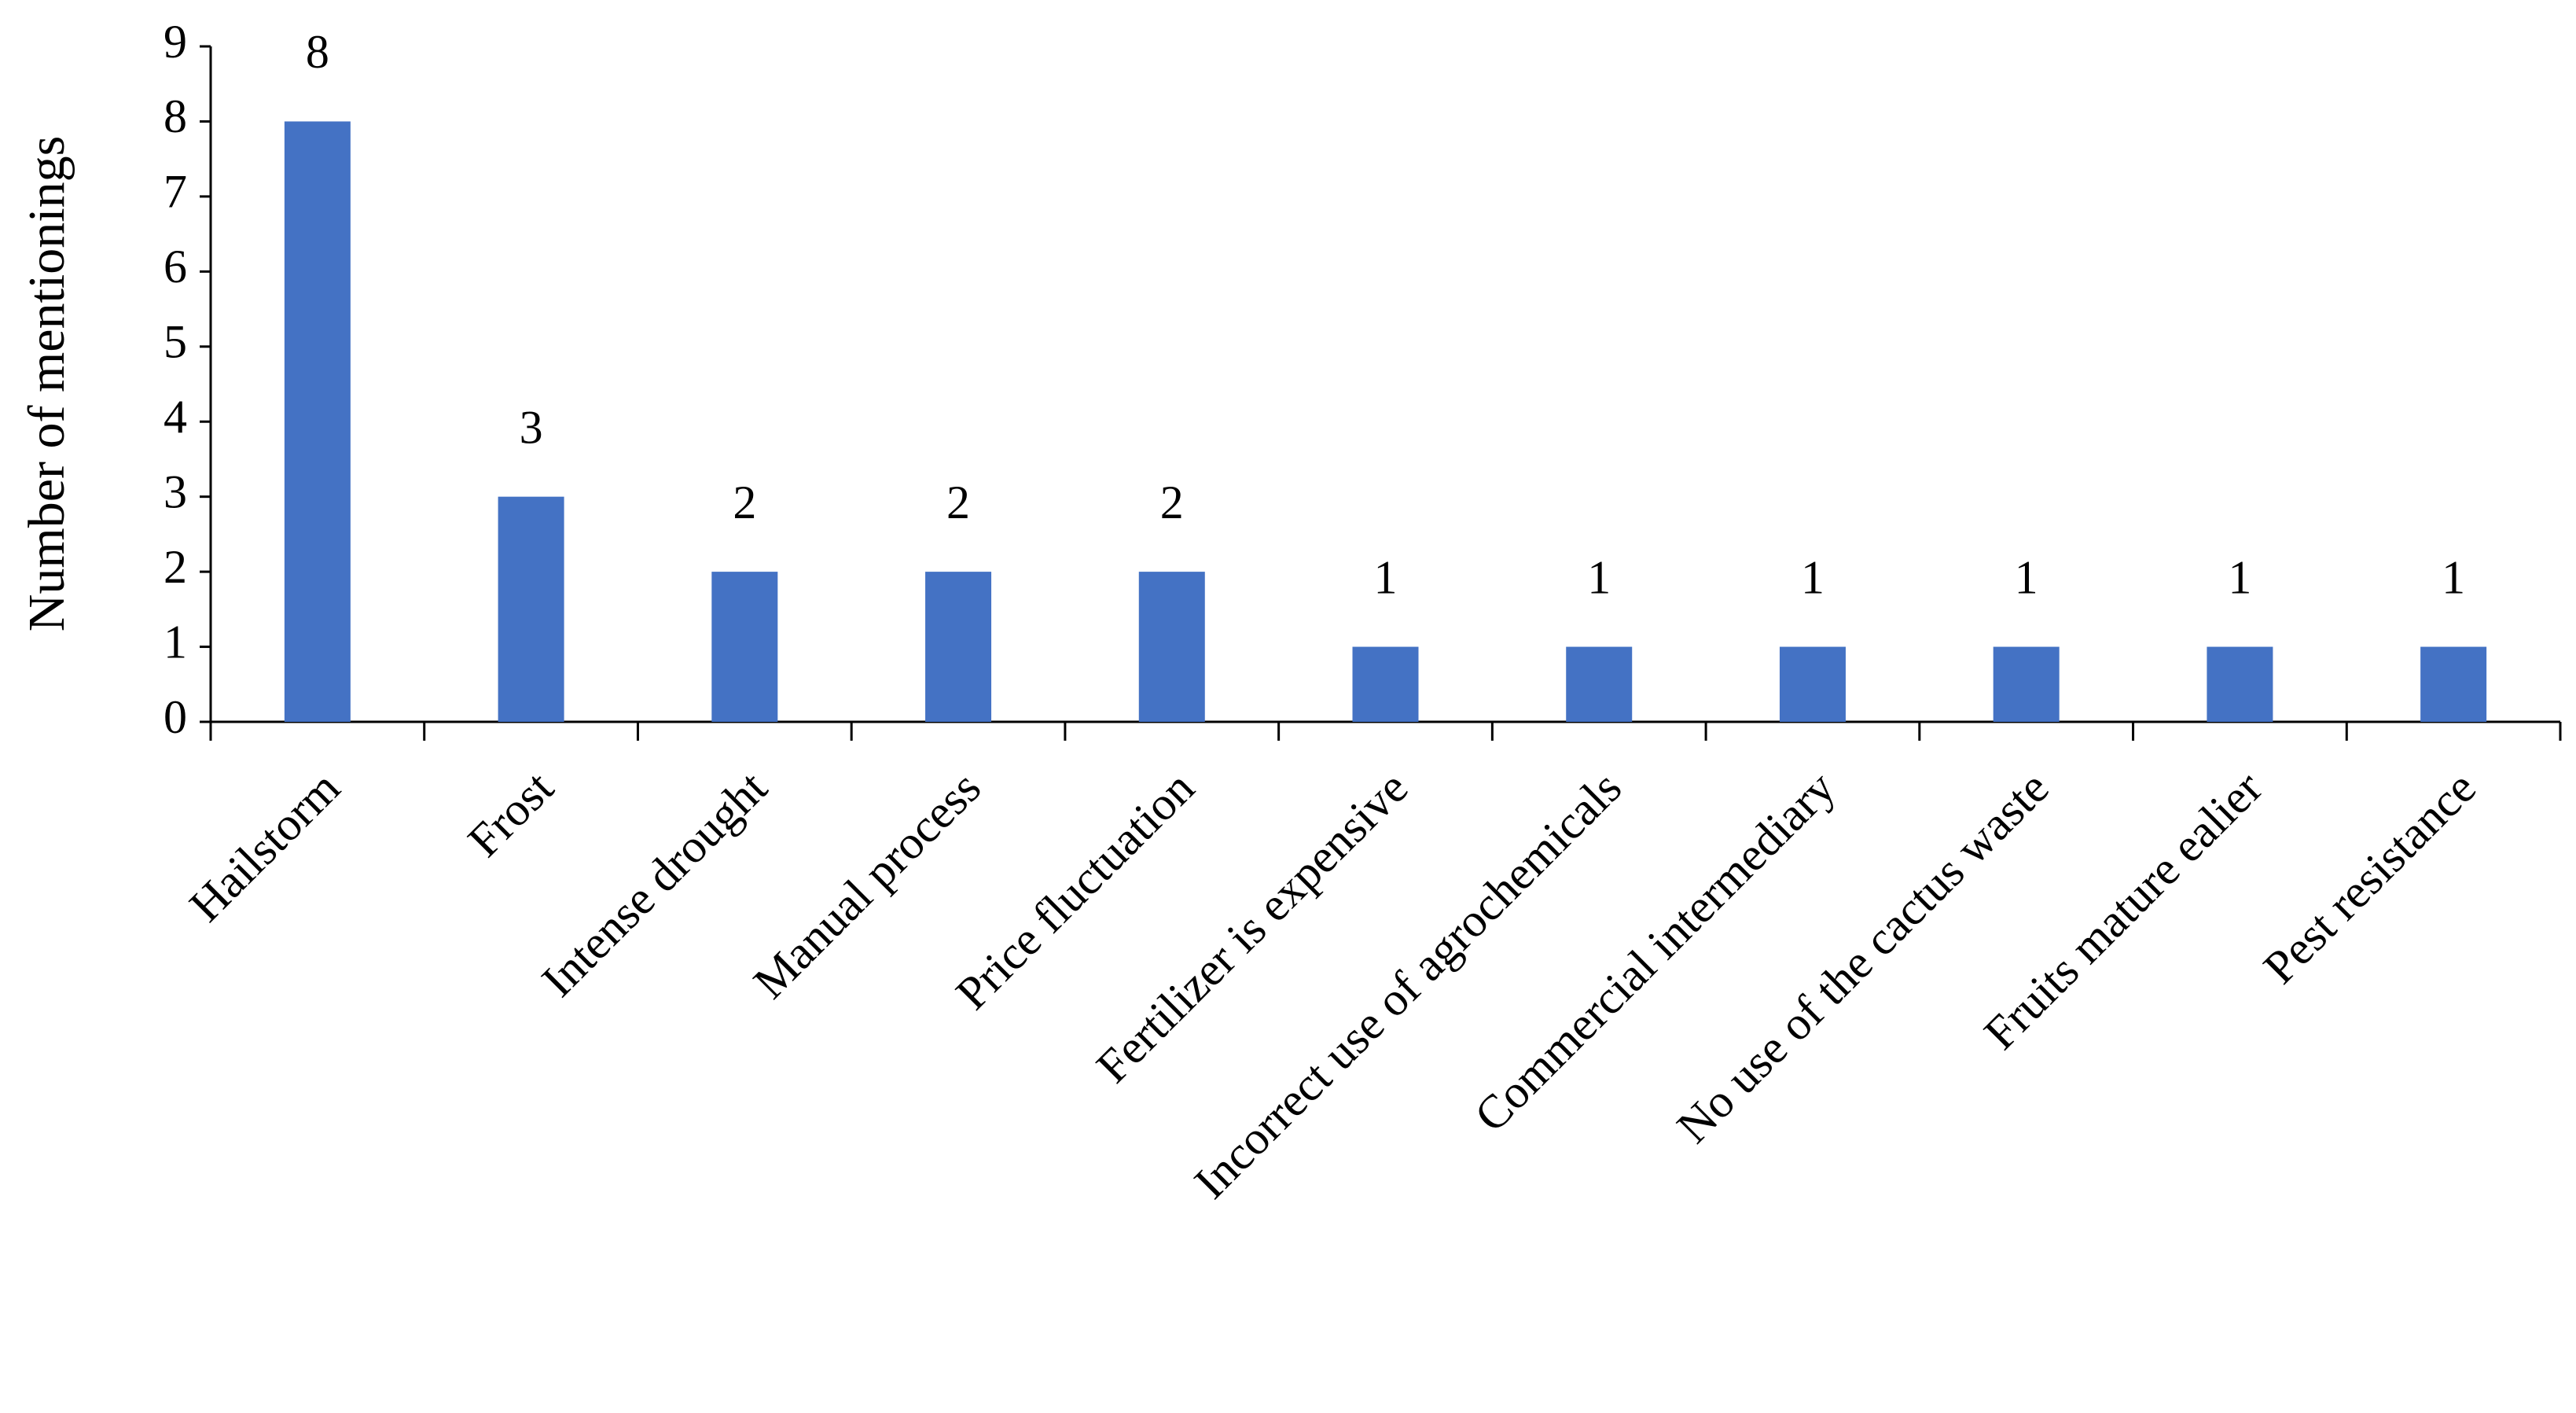 This screenshot has height=1413, width=2576. What do you see at coordinates (175, 267) in the screenshot?
I see `y-tick-label: 6` at bounding box center [175, 267].